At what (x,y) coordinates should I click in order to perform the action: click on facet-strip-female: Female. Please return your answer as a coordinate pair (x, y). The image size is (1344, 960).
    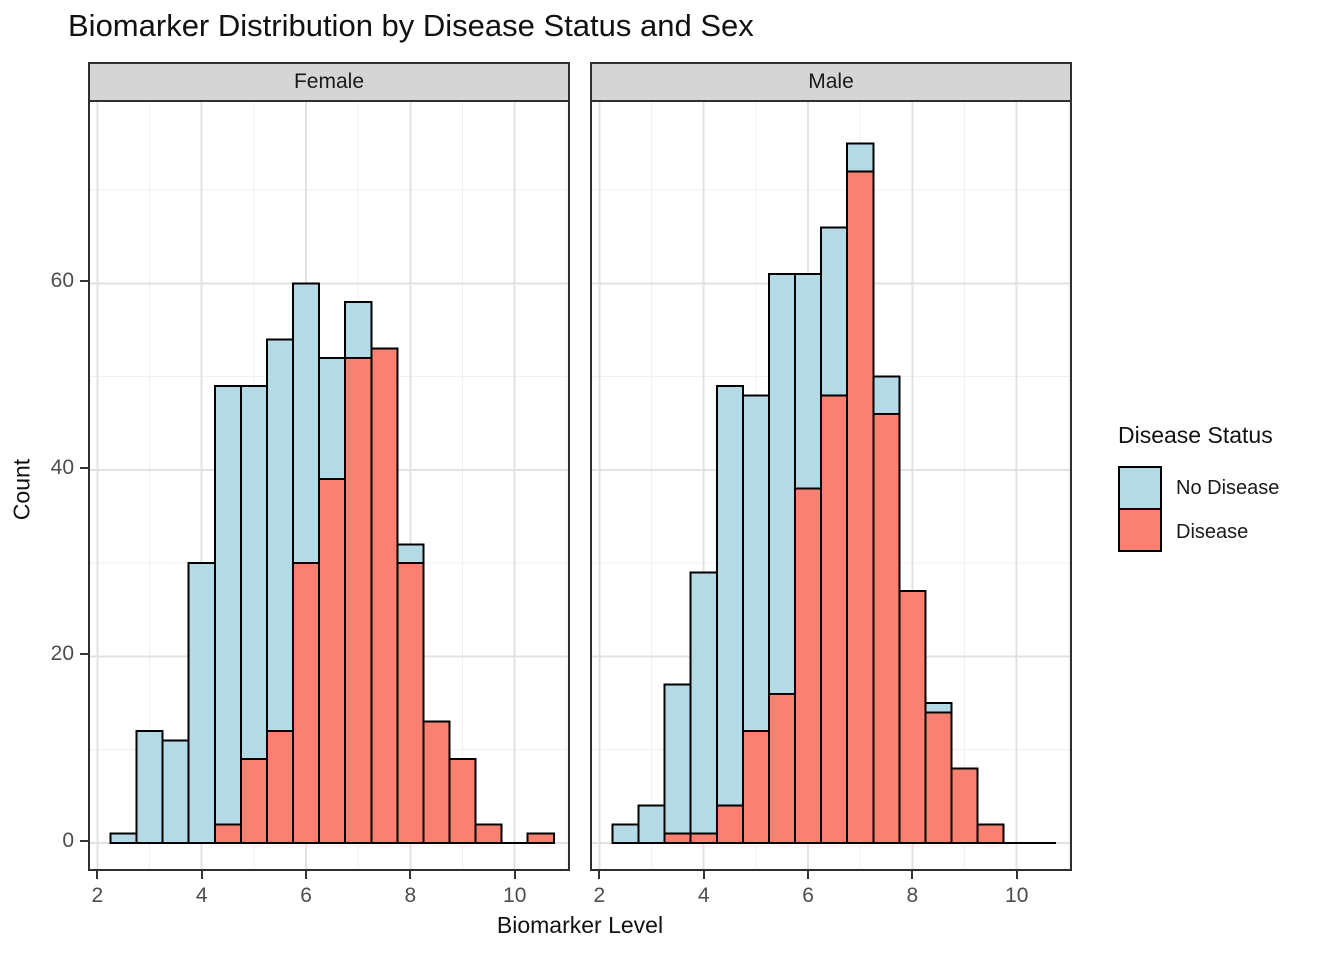
    Looking at the image, I should click on (329, 82).